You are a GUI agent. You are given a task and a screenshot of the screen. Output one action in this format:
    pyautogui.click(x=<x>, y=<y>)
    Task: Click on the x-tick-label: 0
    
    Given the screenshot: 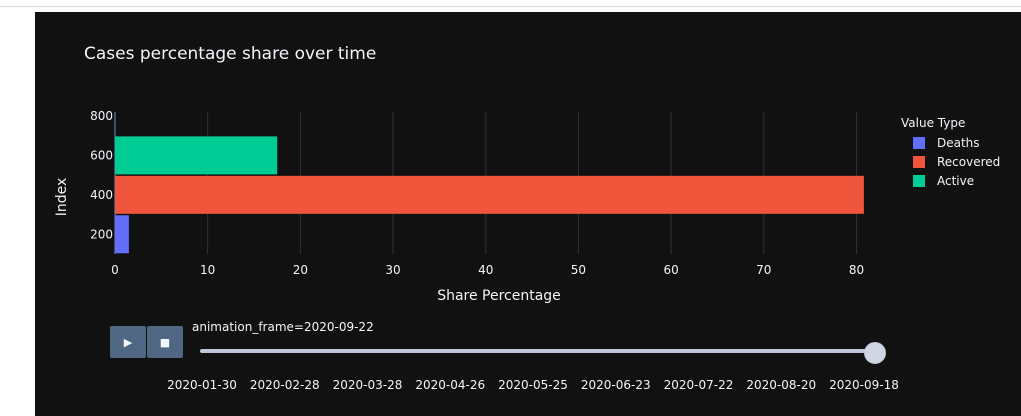 What is the action you would take?
    pyautogui.click(x=115, y=270)
    